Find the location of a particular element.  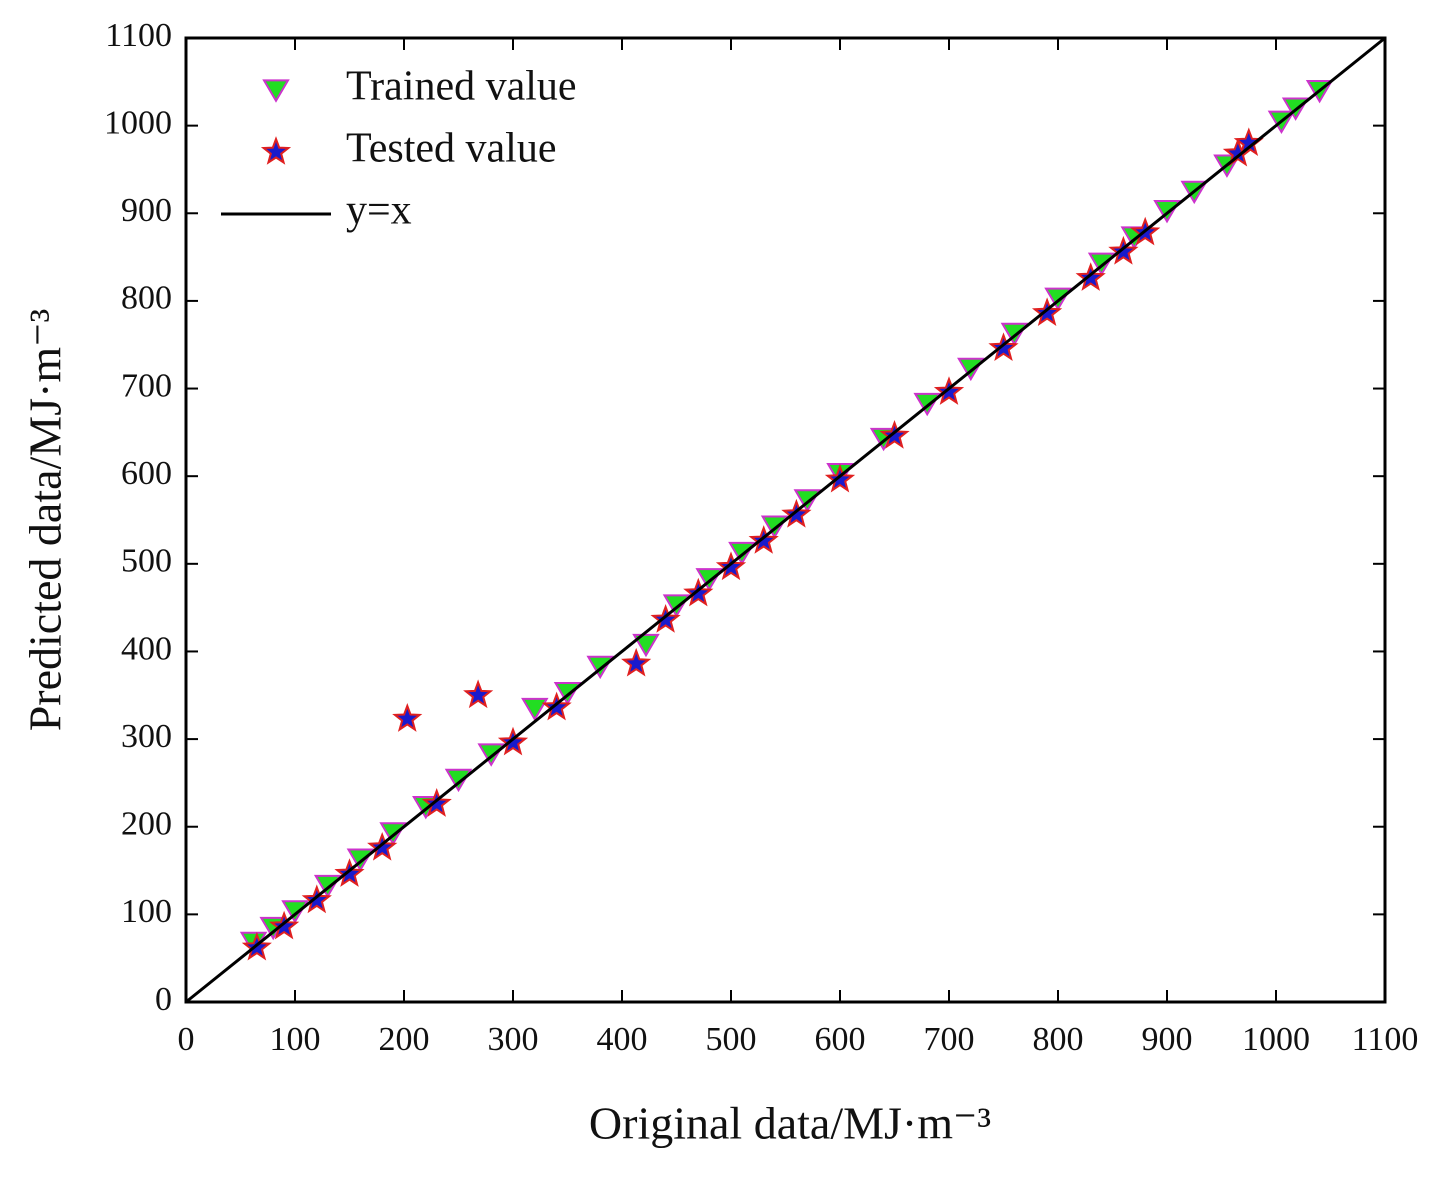

x-tick-label: 1000 is located at coordinates (1276, 1039).